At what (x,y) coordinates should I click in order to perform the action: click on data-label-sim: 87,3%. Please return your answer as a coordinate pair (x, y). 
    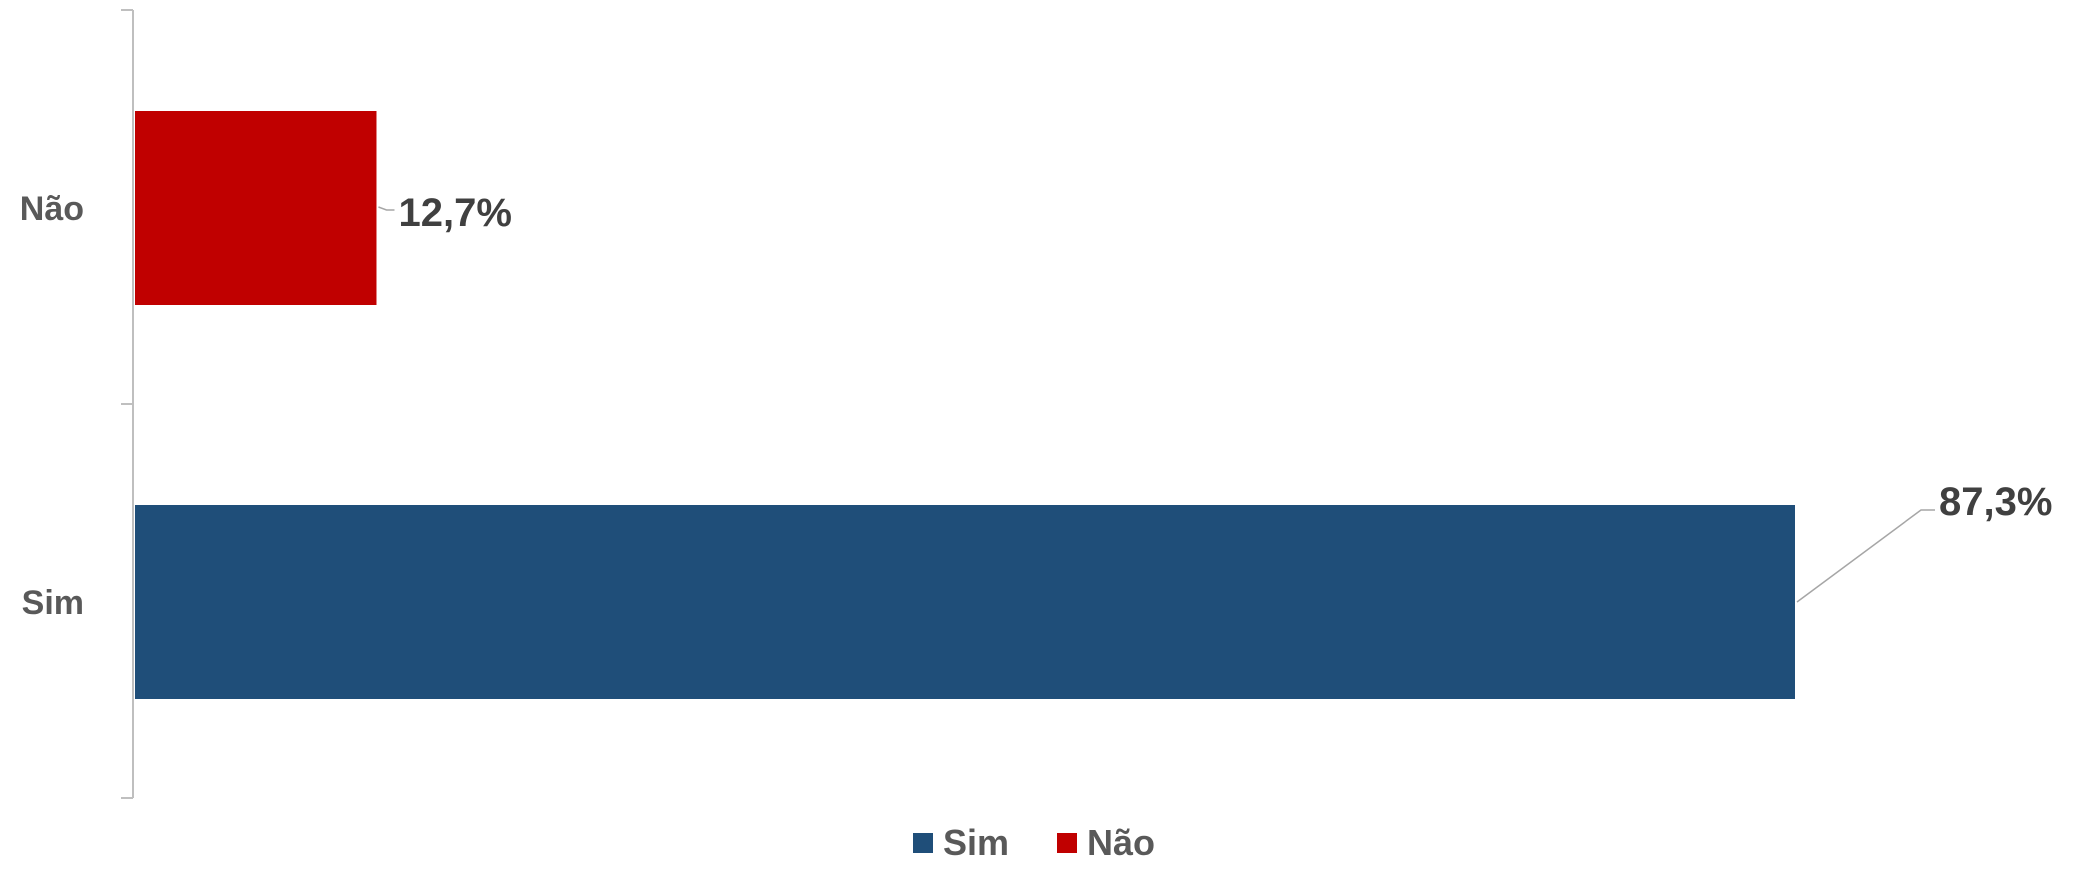
    Looking at the image, I should click on (1995, 502).